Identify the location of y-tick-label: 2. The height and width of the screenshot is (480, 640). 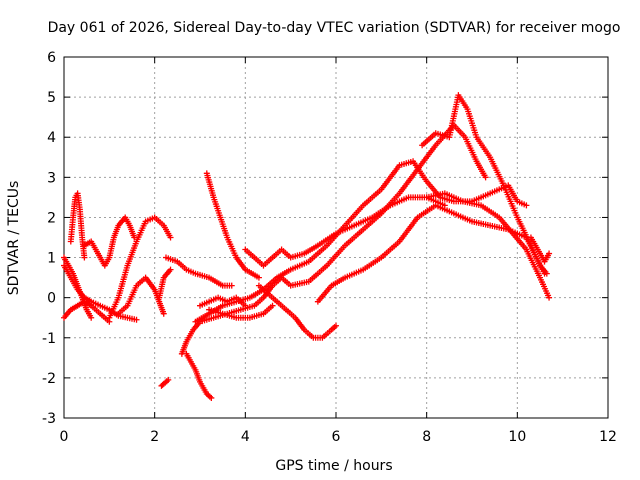
(51, 218).